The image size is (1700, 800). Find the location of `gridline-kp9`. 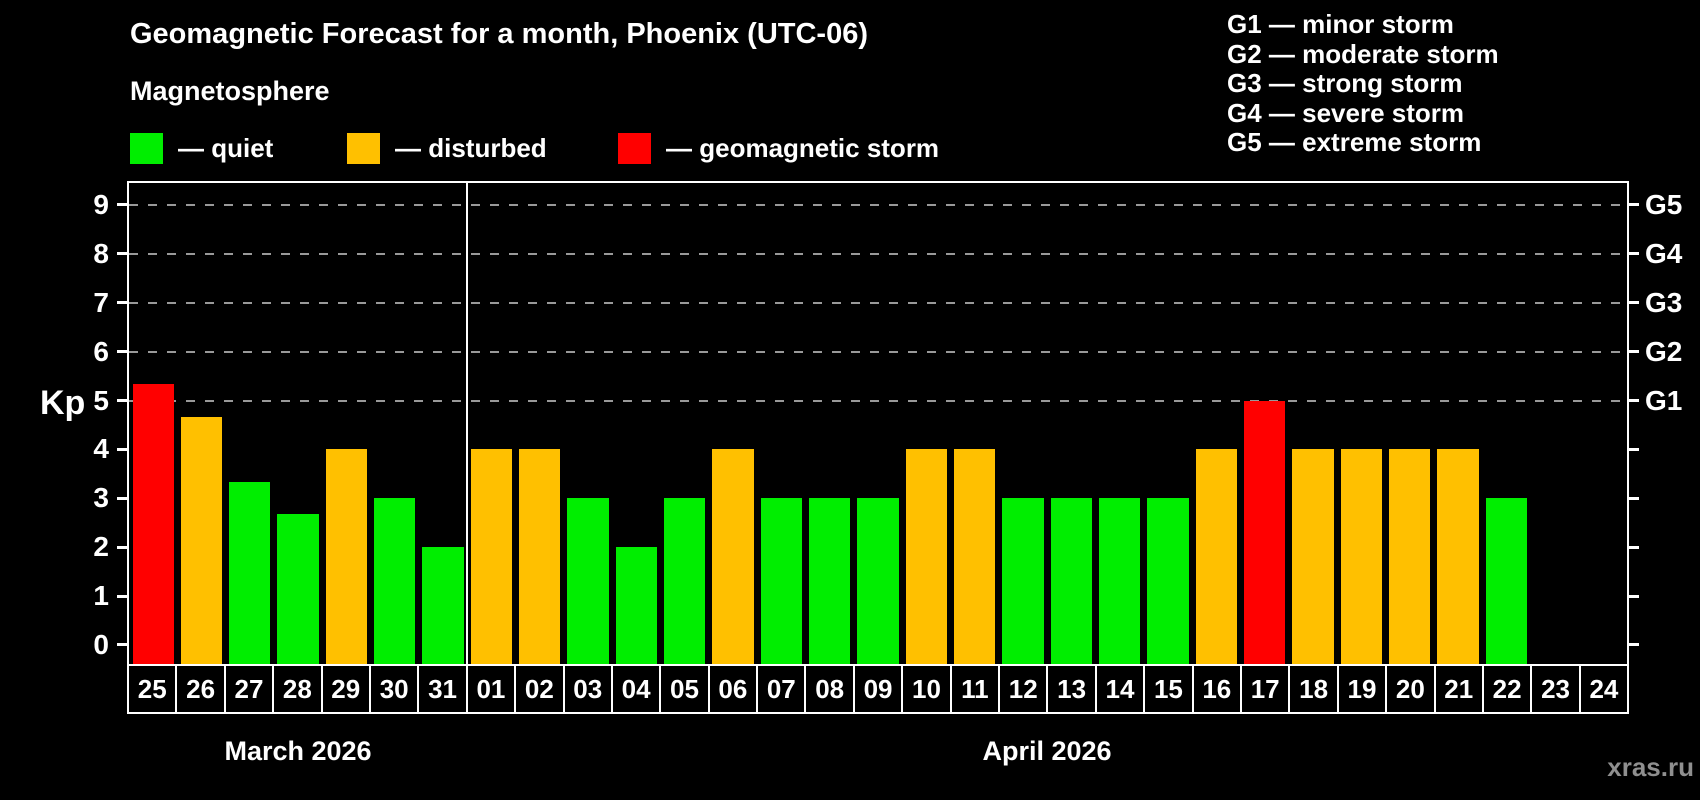

gridline-kp9 is located at coordinates (878, 204).